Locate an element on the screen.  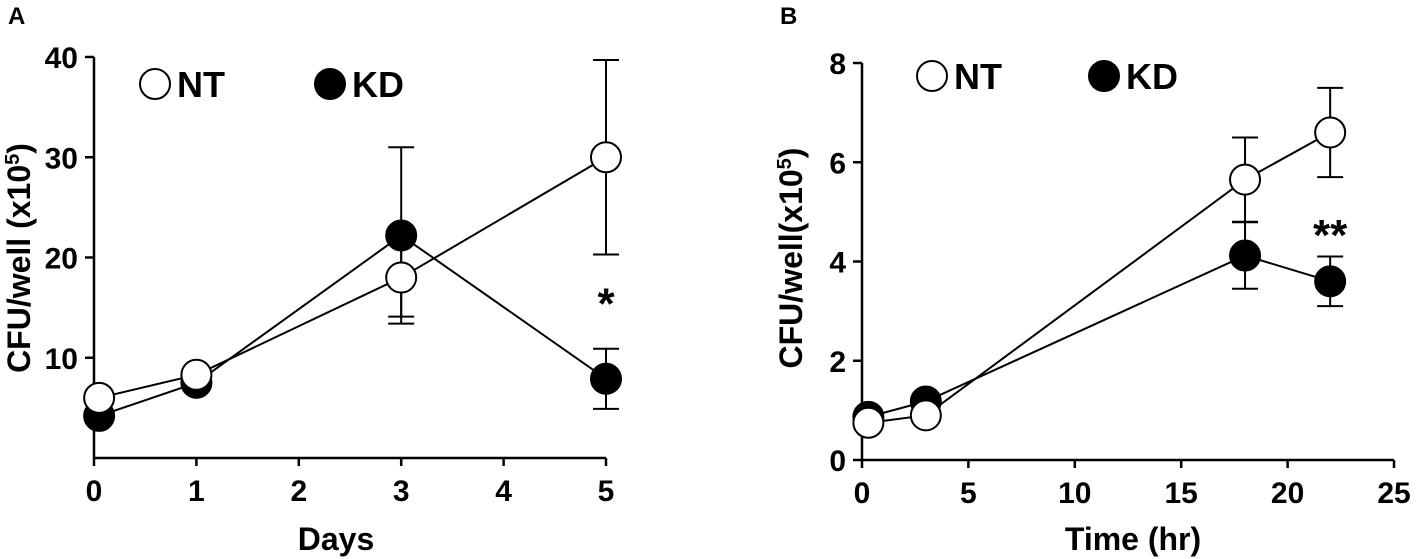
panel-letter-a: A is located at coordinates (16, 16).